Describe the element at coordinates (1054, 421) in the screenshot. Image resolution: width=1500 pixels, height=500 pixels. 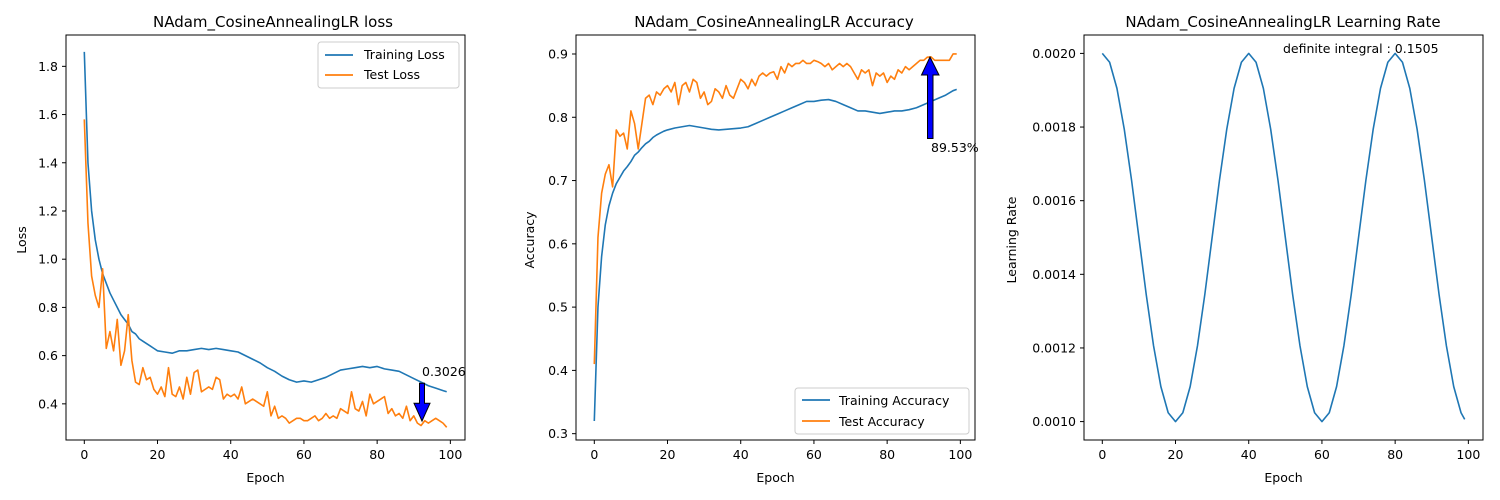
I see `y-tick-label: 0.0010` at that location.